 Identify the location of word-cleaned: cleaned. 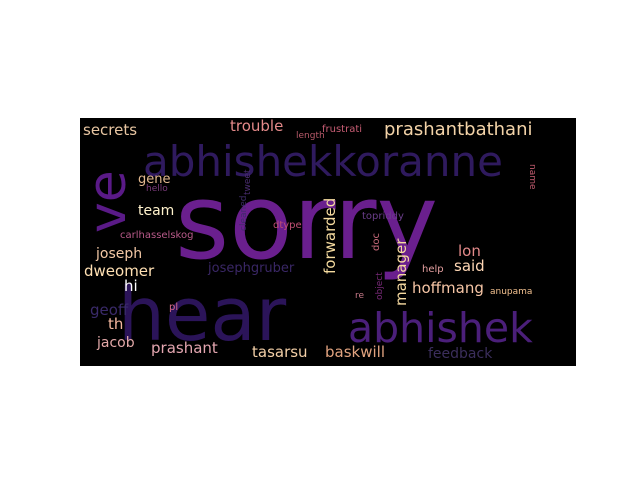
(244, 213).